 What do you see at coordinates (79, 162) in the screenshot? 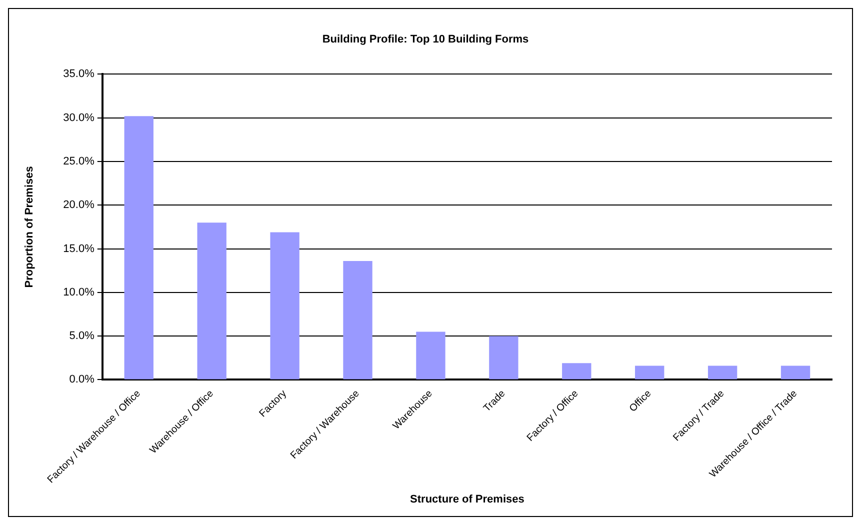
I see `y-tick-label: 25.0%` at bounding box center [79, 162].